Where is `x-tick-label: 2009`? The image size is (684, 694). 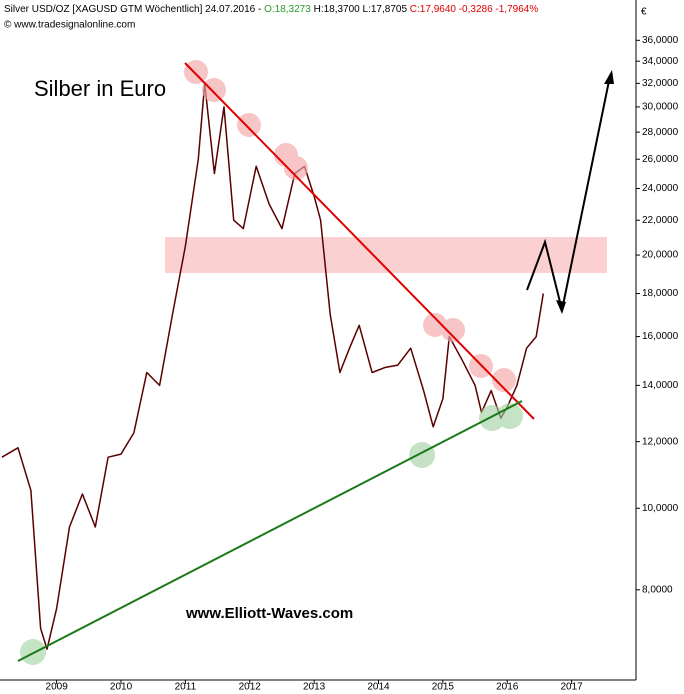
x-tick-label: 2009 is located at coordinates (57, 687).